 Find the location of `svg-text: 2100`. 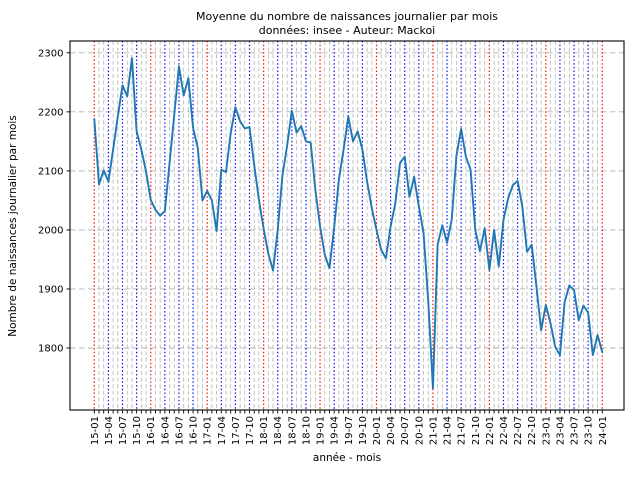

svg-text: 2100 is located at coordinates (50, 171).